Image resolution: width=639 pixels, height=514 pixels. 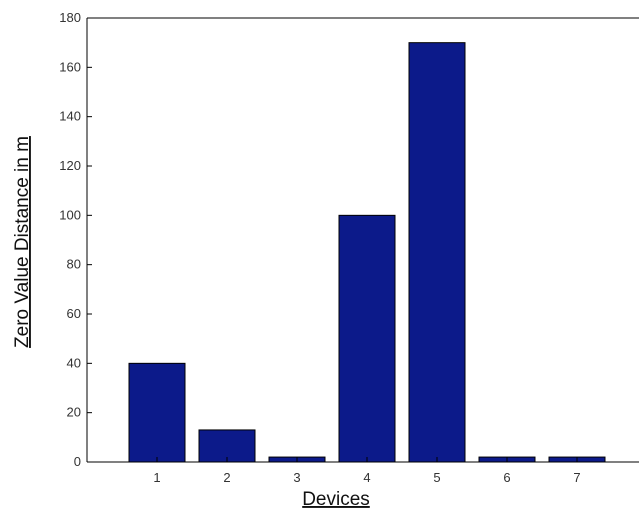 What do you see at coordinates (74, 412) in the screenshot?
I see `y-tick-label: 20` at bounding box center [74, 412].